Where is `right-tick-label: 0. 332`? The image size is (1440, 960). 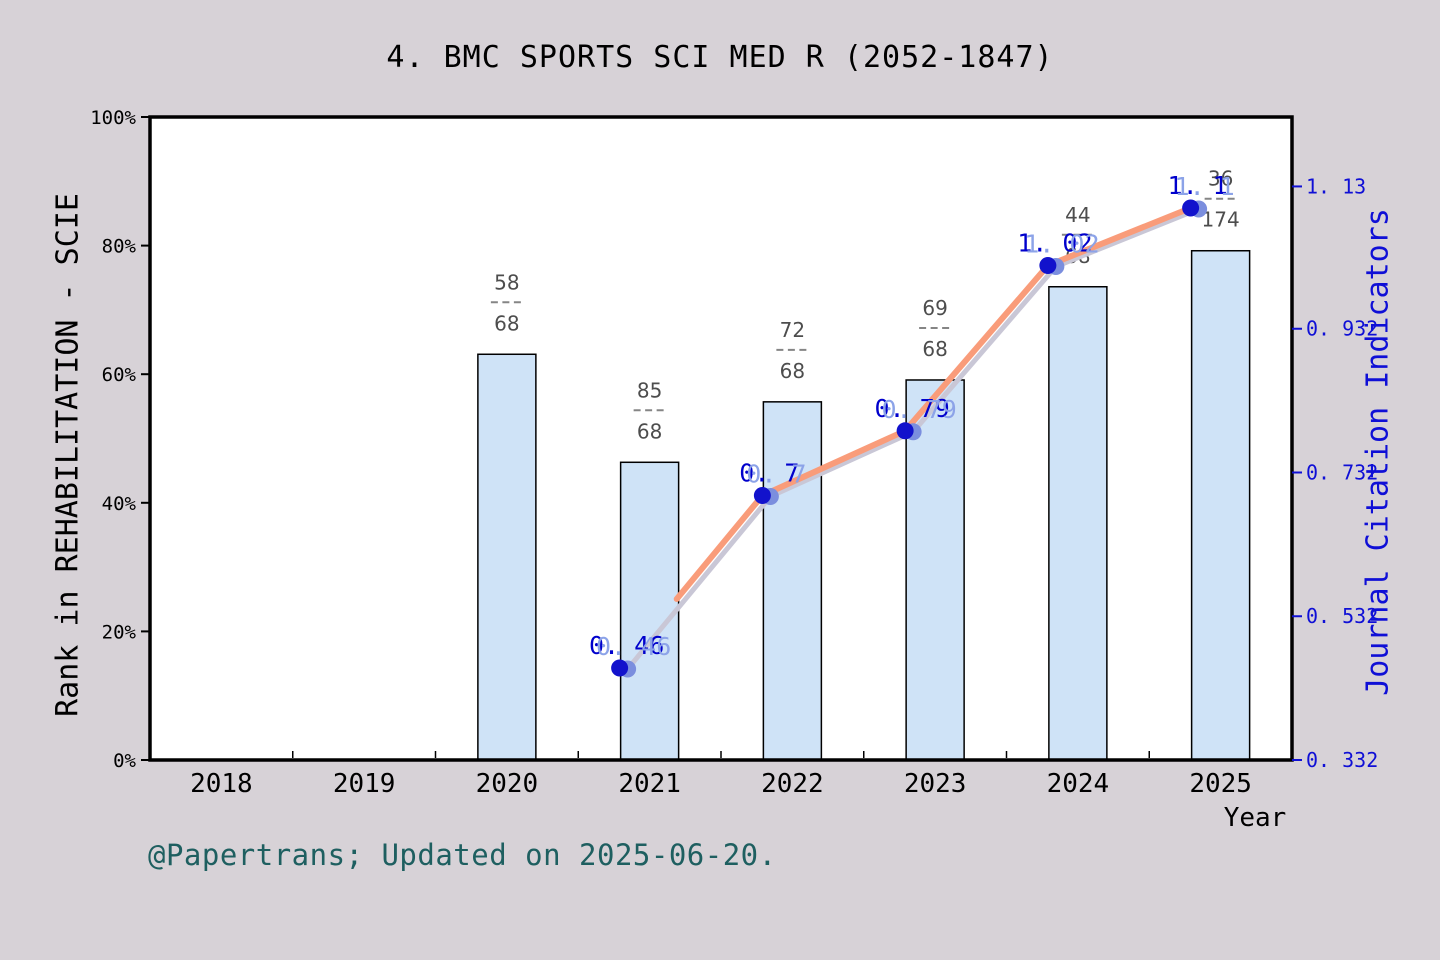 right-tick-label: 0. 332 is located at coordinates (1342, 760).